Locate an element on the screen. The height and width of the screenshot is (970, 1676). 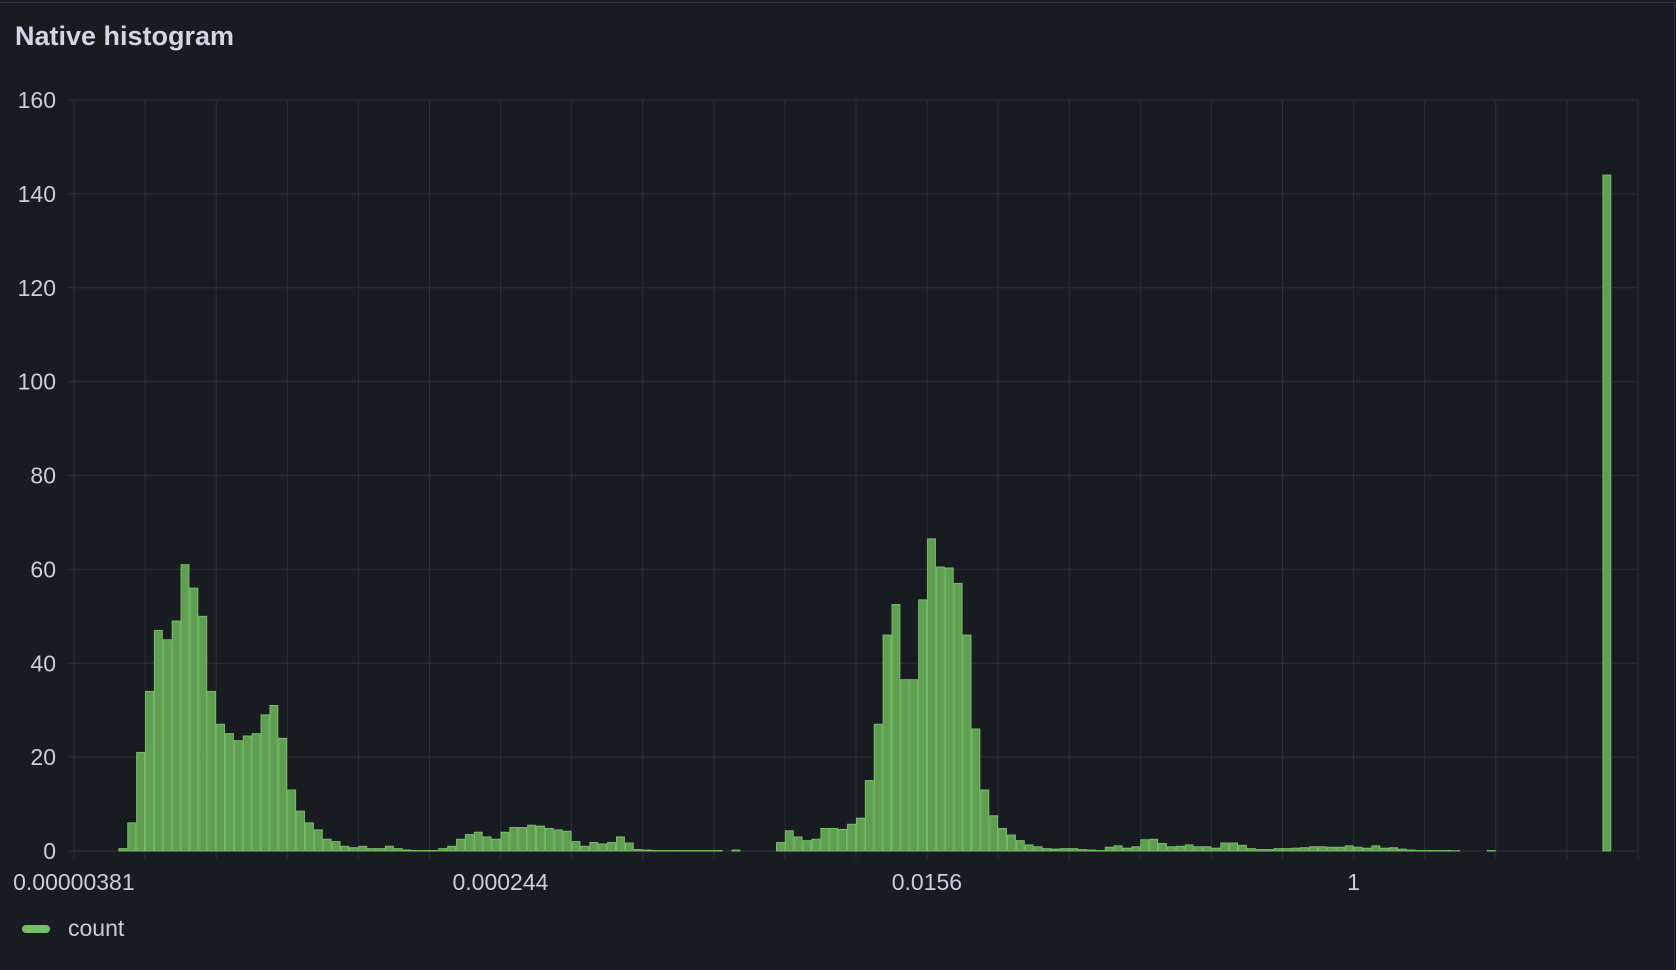
panel-title: Native histogram is located at coordinates (125, 36).